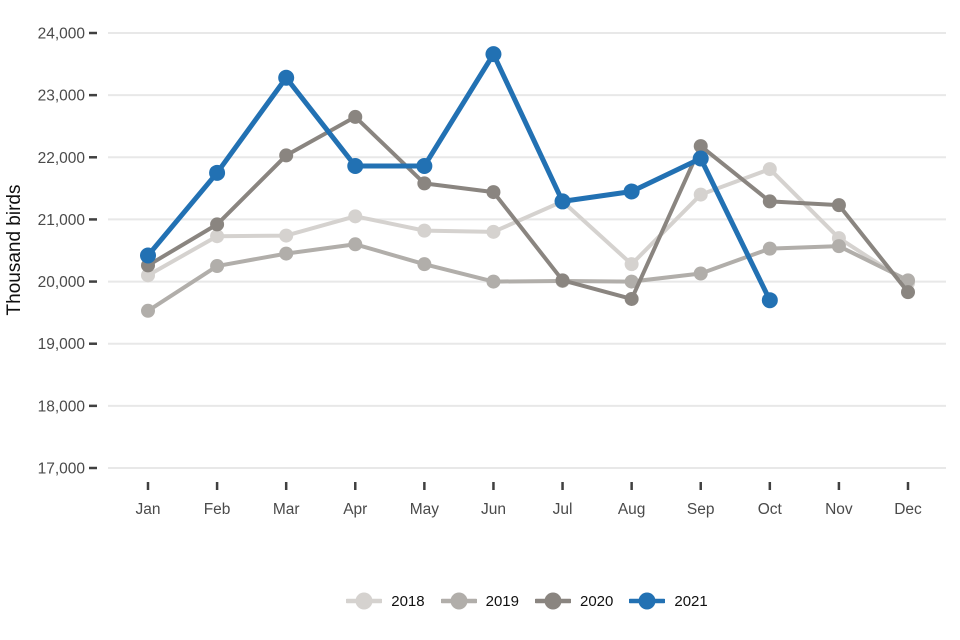 This screenshot has height=640, width=960. I want to click on x-tick-label: Mar, so click(286, 509).